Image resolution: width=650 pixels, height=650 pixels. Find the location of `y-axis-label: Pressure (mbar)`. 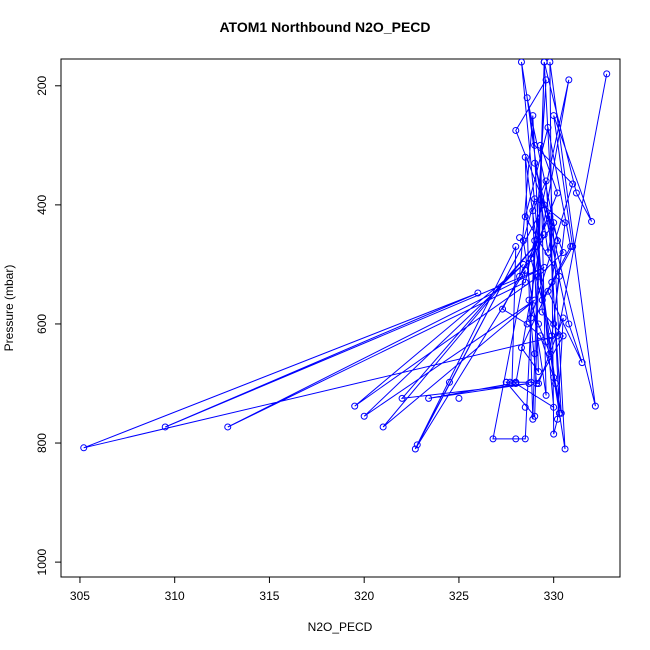

y-axis-label: Pressure (mbar) is located at coordinates (9, 308).